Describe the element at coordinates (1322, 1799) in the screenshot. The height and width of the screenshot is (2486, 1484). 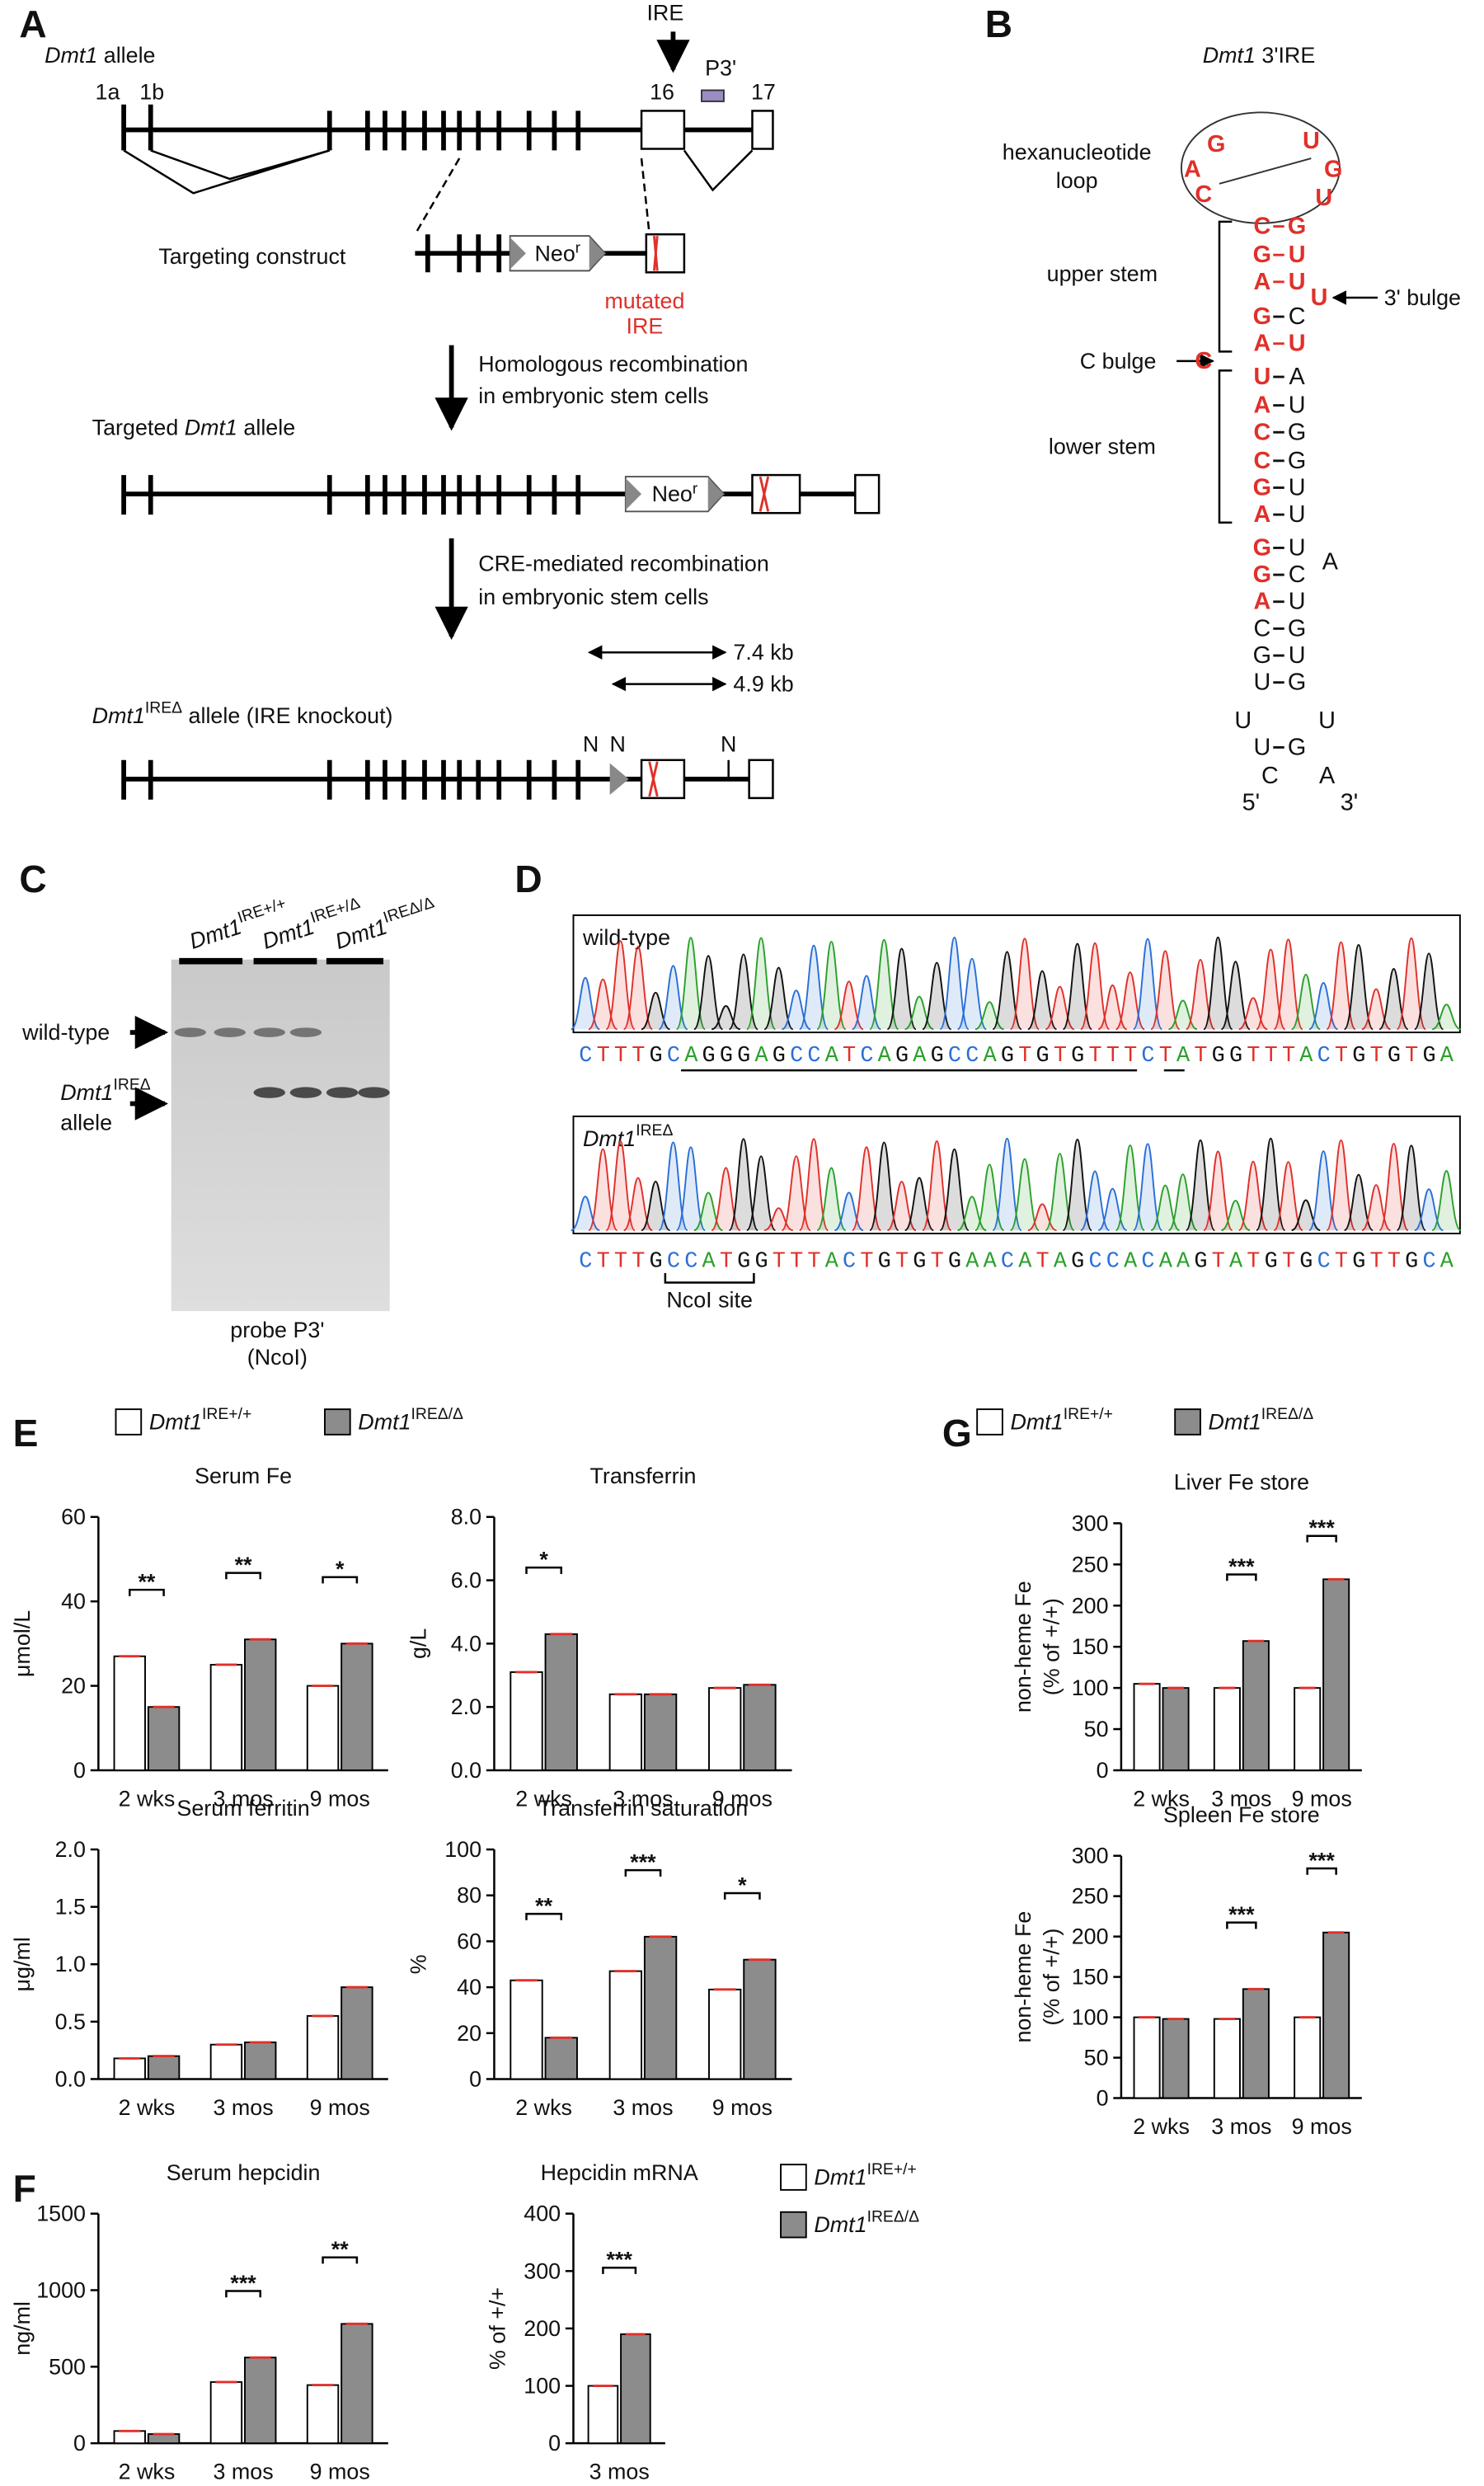
I see `x-tick-label: 9 mos` at that location.